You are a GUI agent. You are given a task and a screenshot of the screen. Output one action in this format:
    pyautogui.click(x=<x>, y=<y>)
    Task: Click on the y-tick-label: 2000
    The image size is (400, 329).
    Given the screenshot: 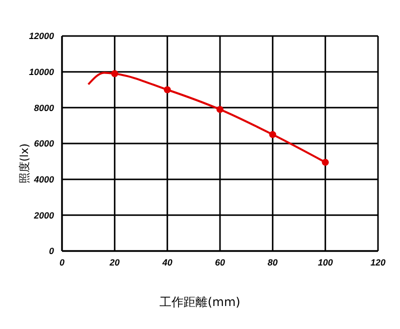 What is the action you would take?
    pyautogui.click(x=43, y=215)
    